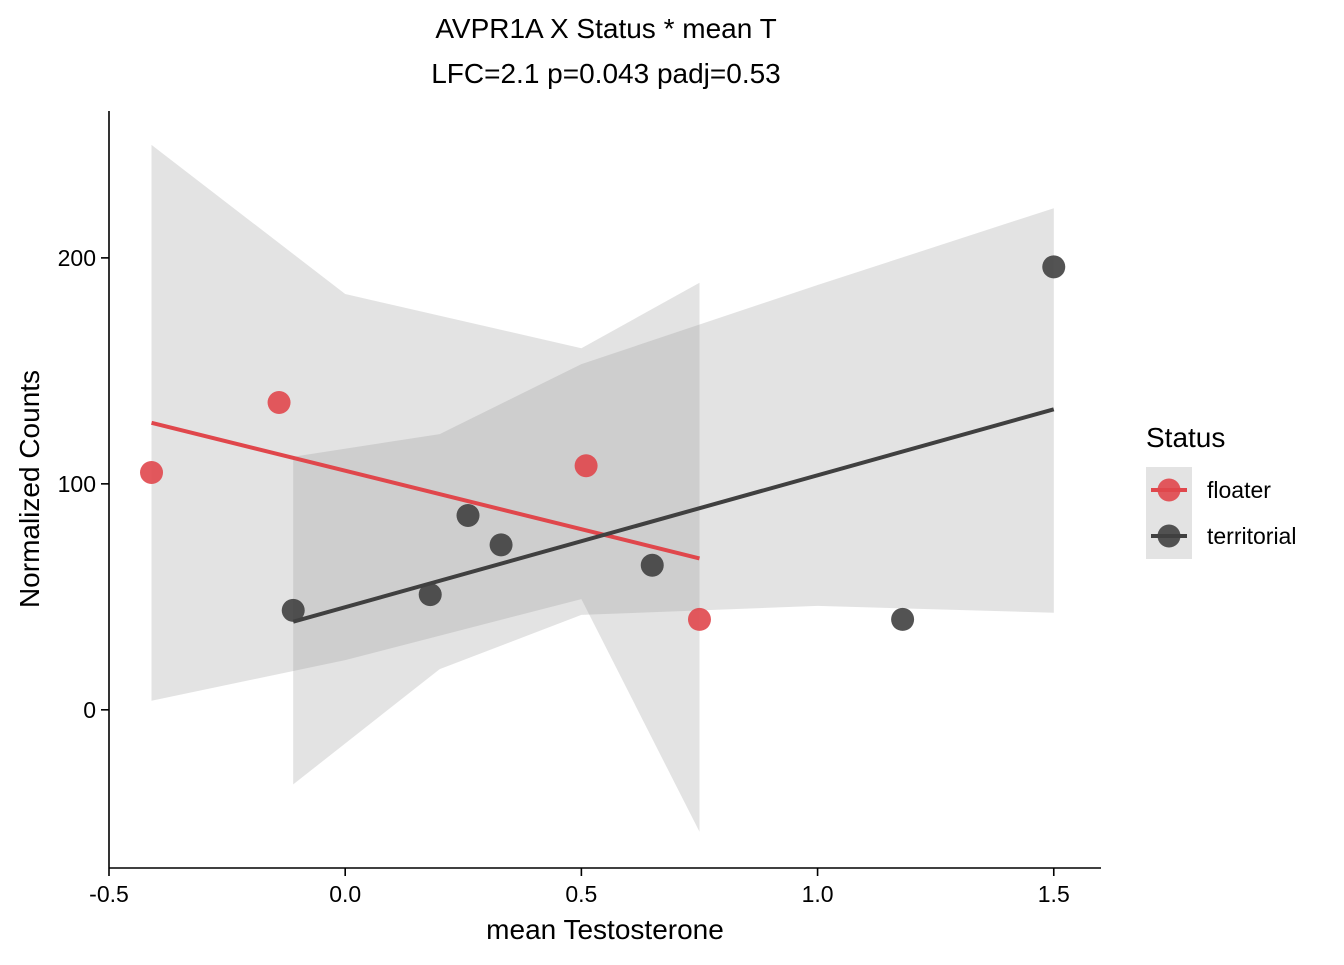  What do you see at coordinates (345, 894) in the screenshot?
I see `x-tick-label: 0.0` at bounding box center [345, 894].